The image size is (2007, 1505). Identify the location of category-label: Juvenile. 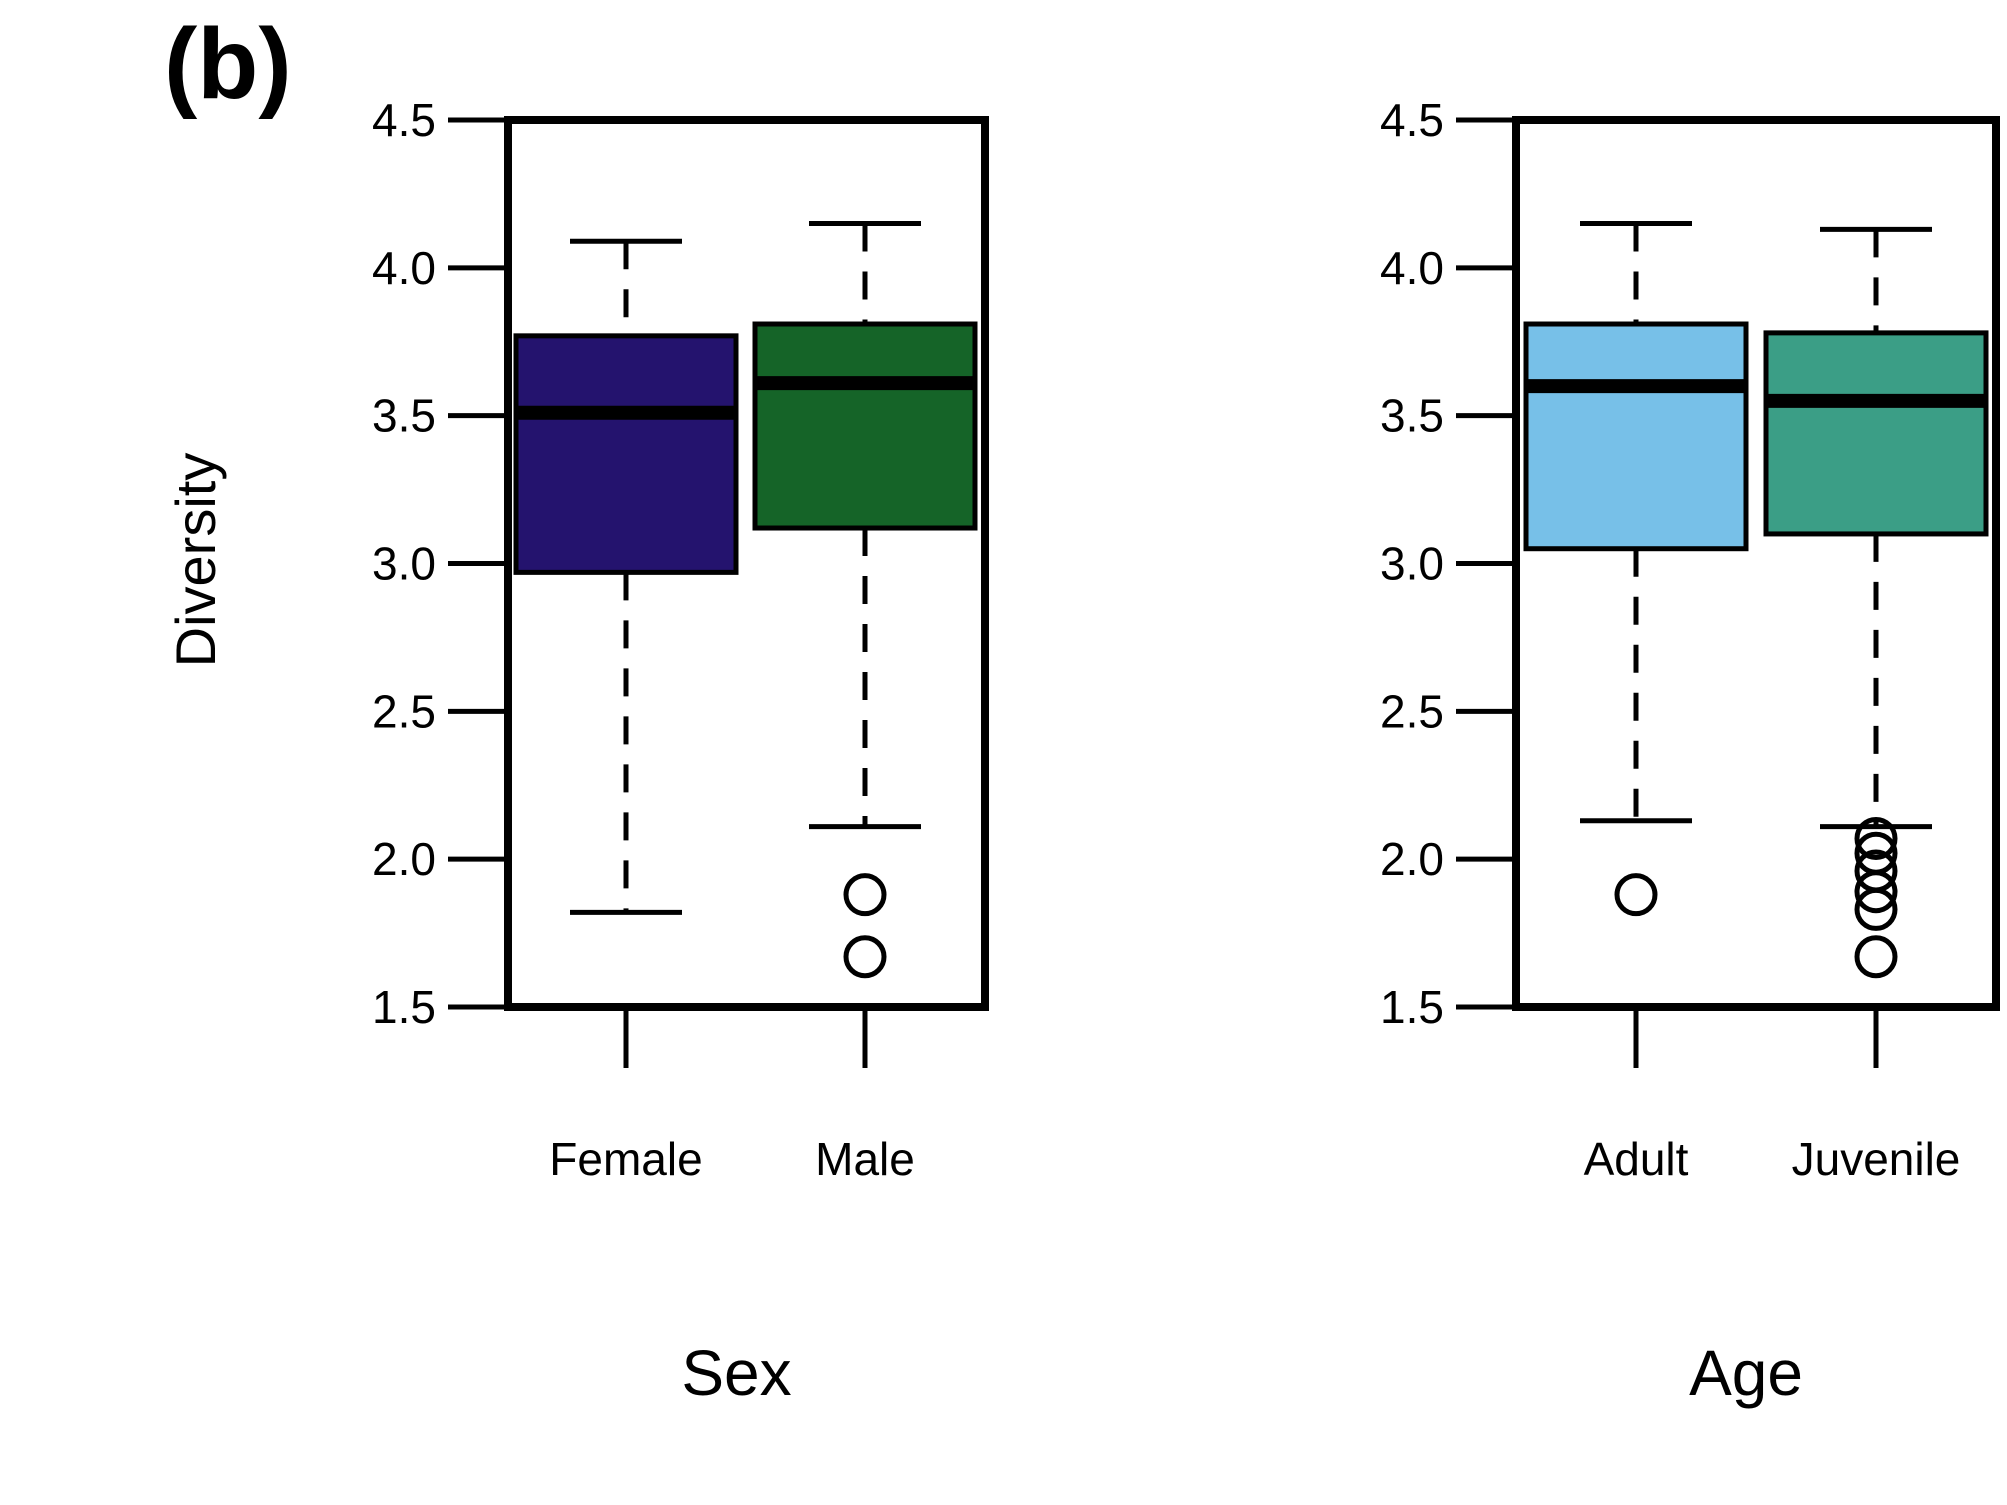
(1876, 1159).